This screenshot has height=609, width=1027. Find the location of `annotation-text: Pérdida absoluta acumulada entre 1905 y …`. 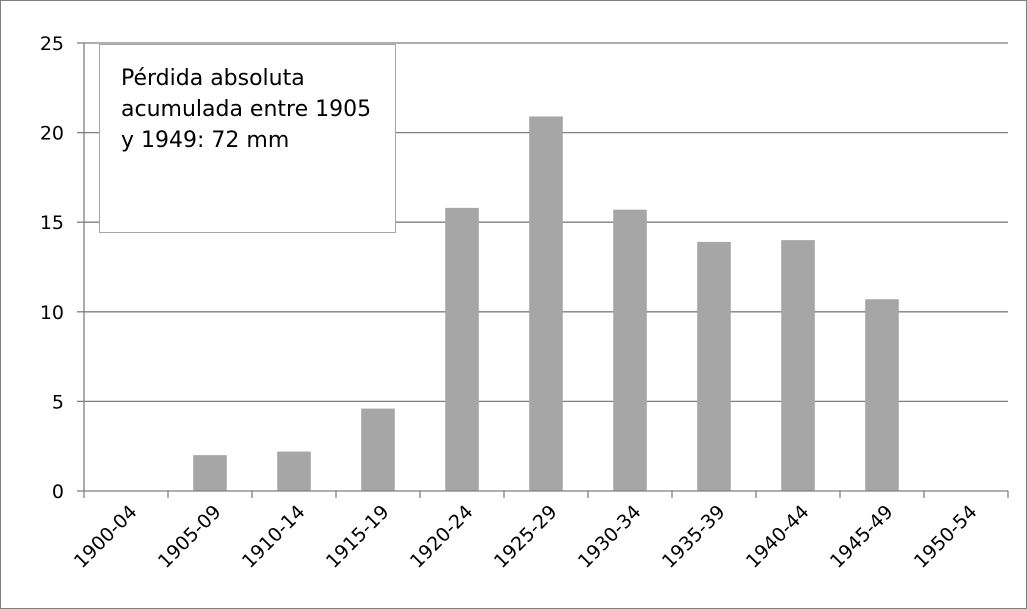

annotation-text: Pérdida absoluta acumulada entre 1905 y … is located at coordinates (246, 109).